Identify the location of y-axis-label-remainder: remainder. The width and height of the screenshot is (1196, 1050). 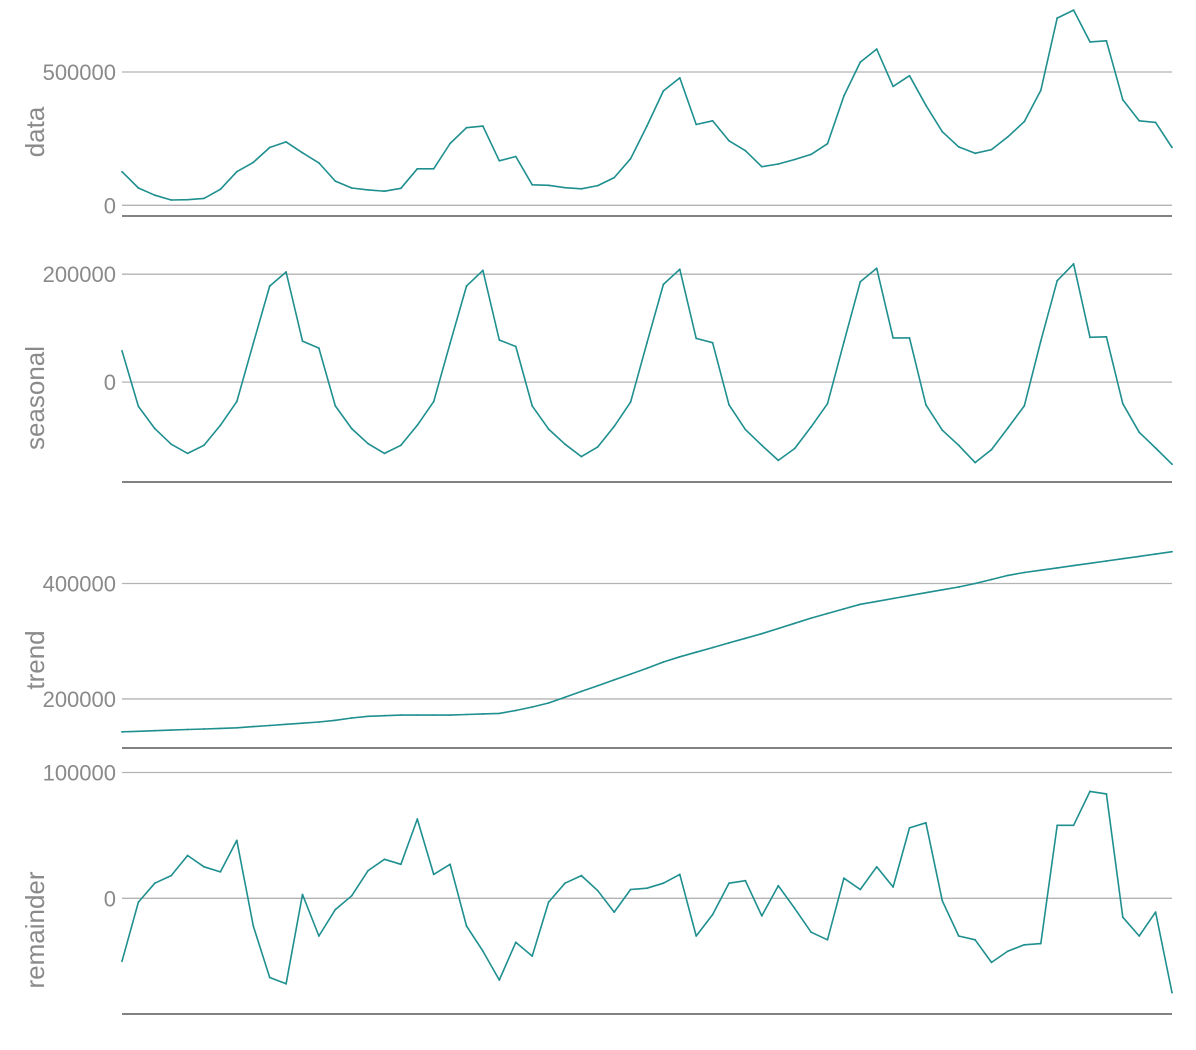
(35, 929).